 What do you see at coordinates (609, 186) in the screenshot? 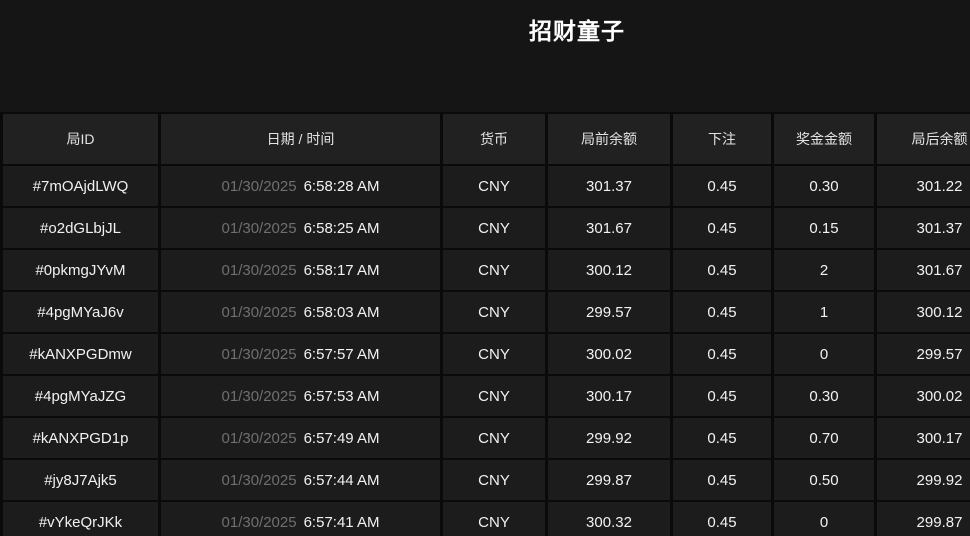
I see `balance-before-cell: 301.37` at bounding box center [609, 186].